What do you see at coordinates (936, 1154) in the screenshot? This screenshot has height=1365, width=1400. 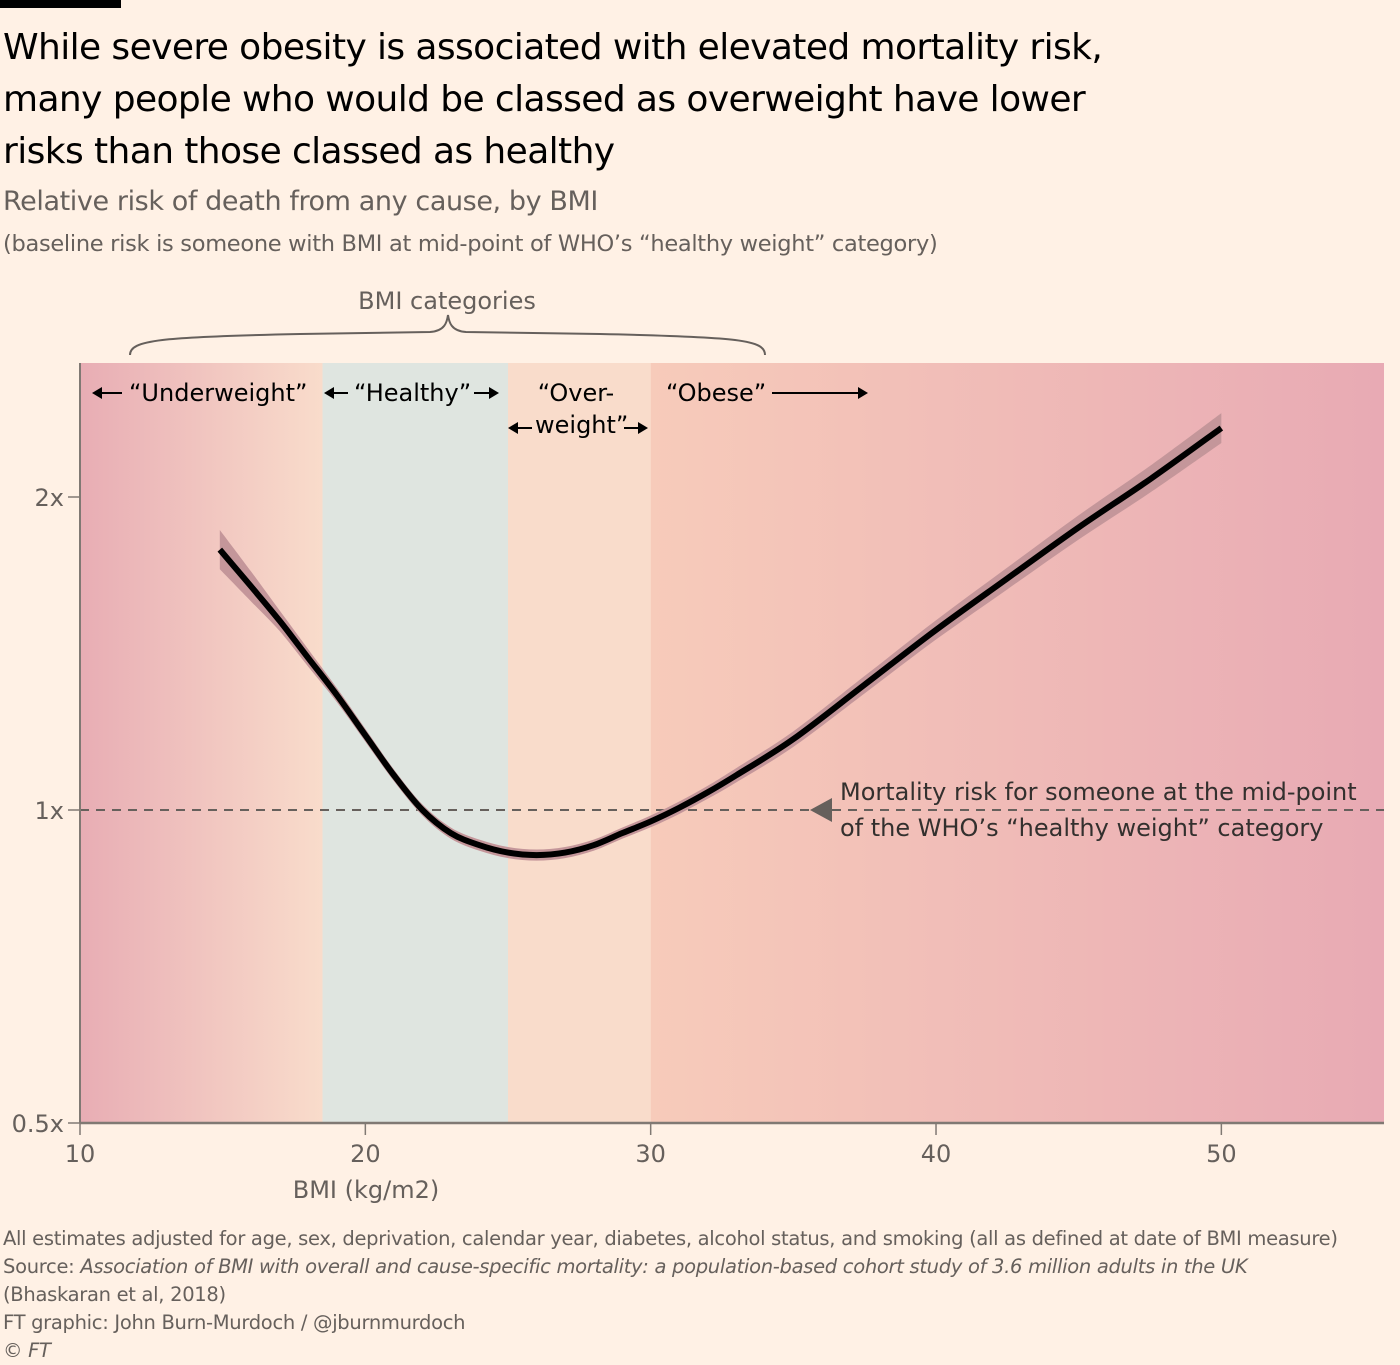 I see `x-tick-label: 40` at bounding box center [936, 1154].